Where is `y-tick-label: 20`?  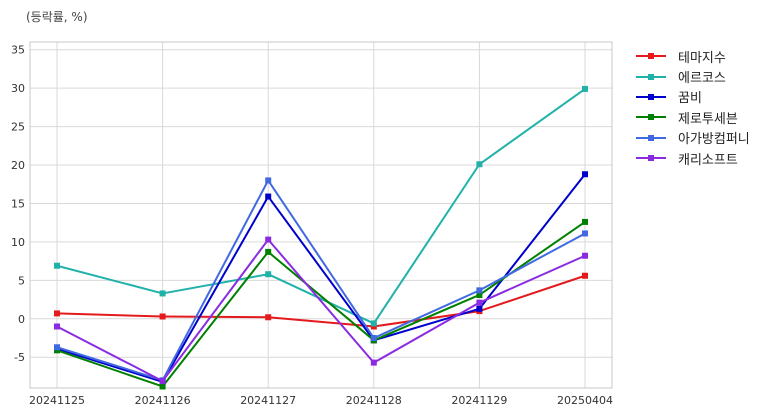
y-tick-label: 20 is located at coordinates (18, 165).